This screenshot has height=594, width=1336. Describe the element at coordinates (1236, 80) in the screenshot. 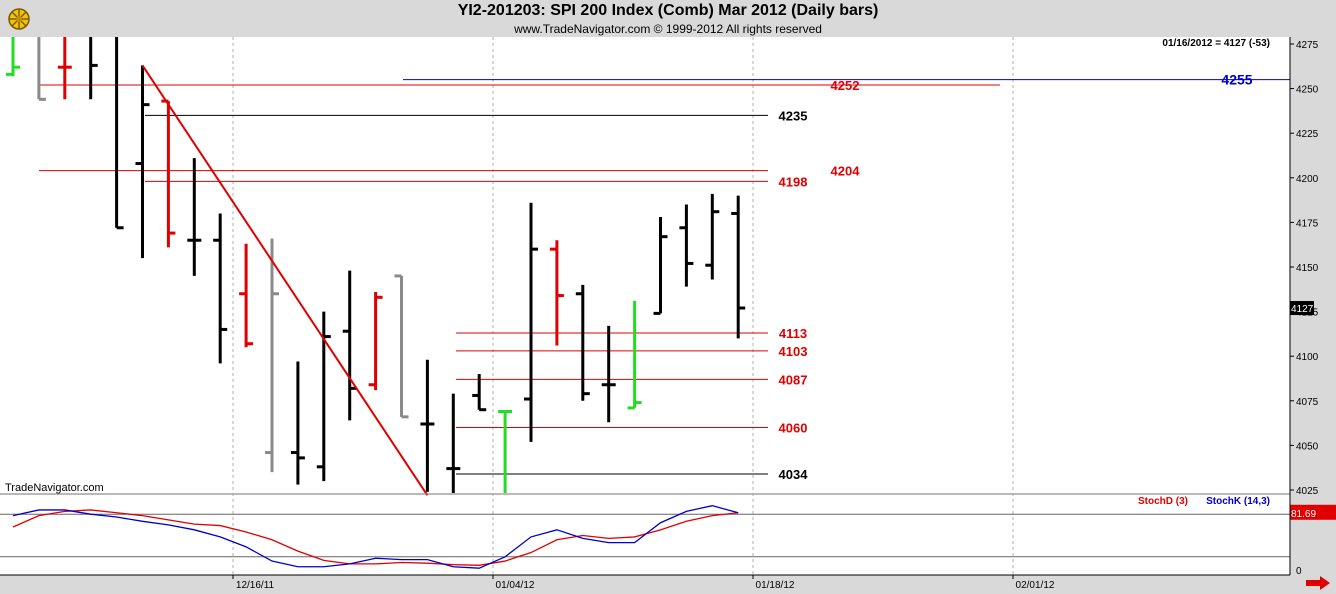

I see `level-label-4255: 4255` at that location.